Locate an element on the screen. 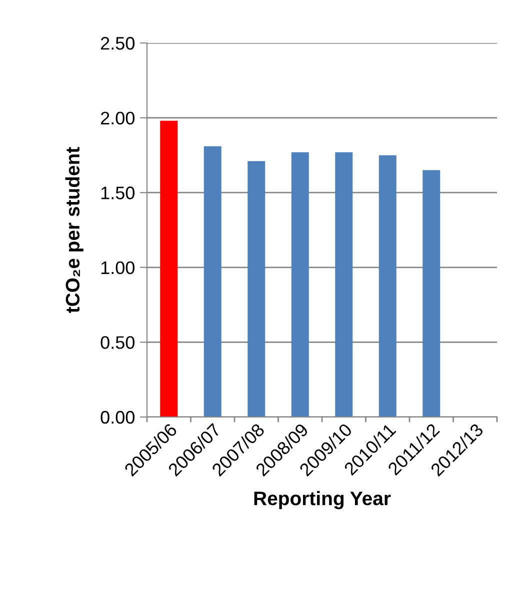 The height and width of the screenshot is (596, 527). y-tick-label: 1.00 is located at coordinates (117, 267).